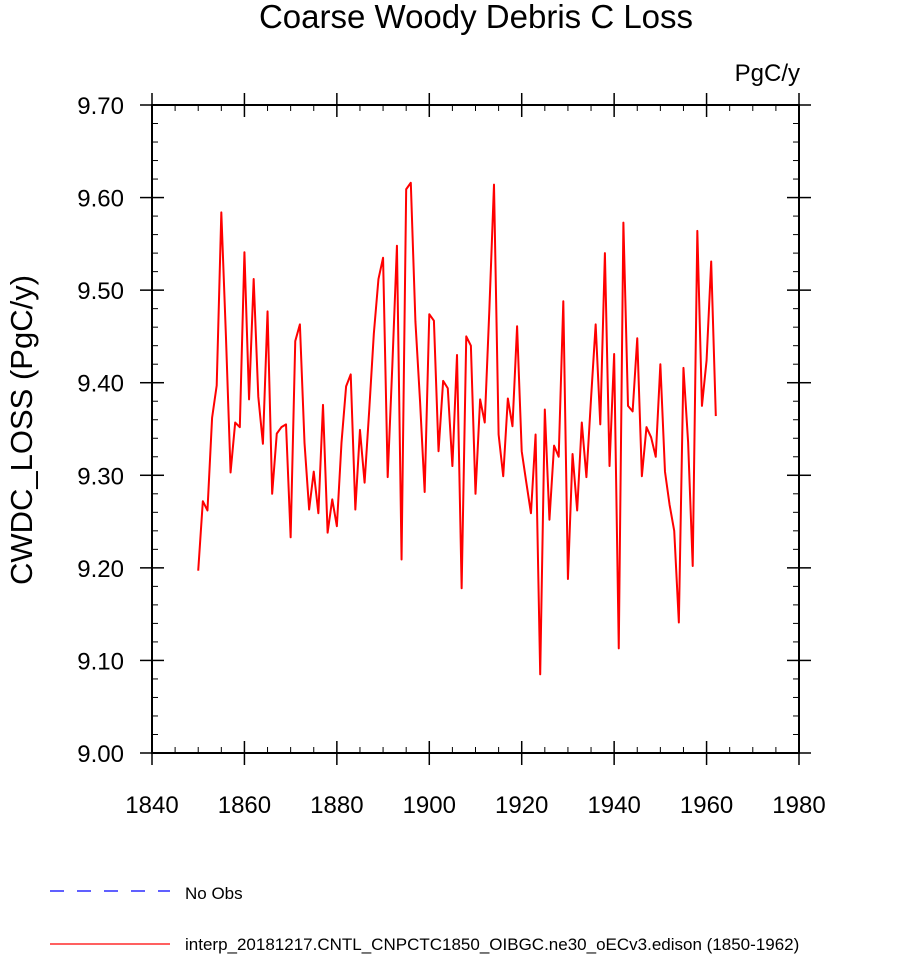 The image size is (899, 957). What do you see at coordinates (100, 476) in the screenshot?
I see `y-tick-label: 9.30` at bounding box center [100, 476].